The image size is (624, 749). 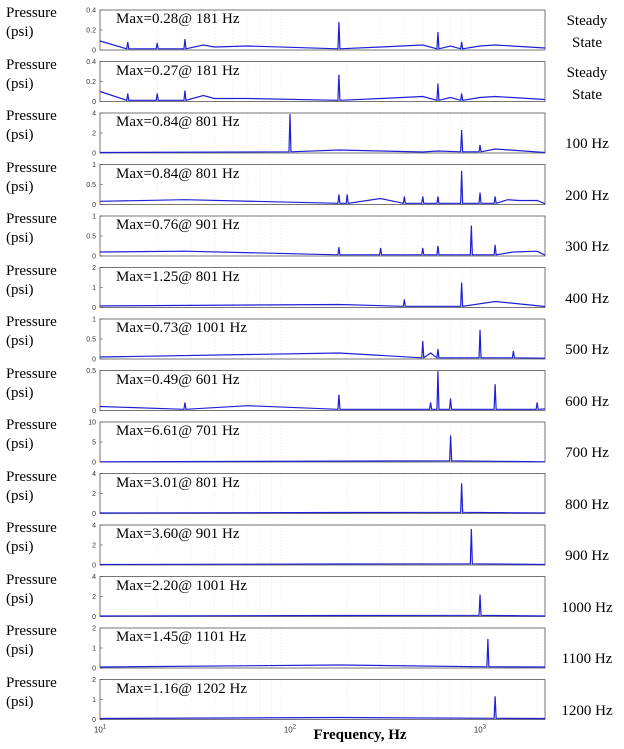 I want to click on x-tick-exponent: 3, so click(x=485, y=728).